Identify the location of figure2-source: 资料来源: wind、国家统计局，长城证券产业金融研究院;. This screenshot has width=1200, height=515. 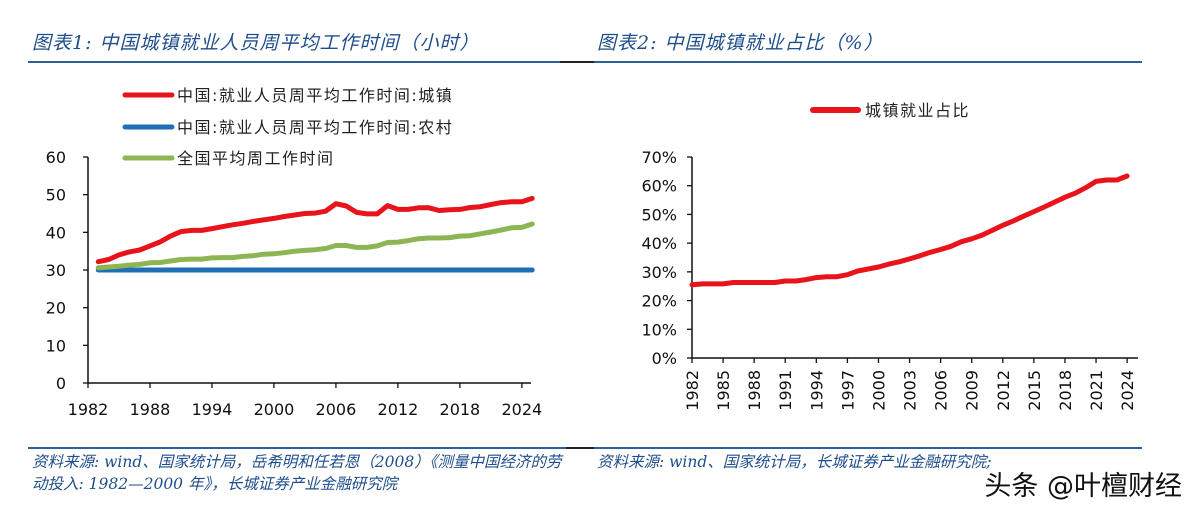
(794, 462).